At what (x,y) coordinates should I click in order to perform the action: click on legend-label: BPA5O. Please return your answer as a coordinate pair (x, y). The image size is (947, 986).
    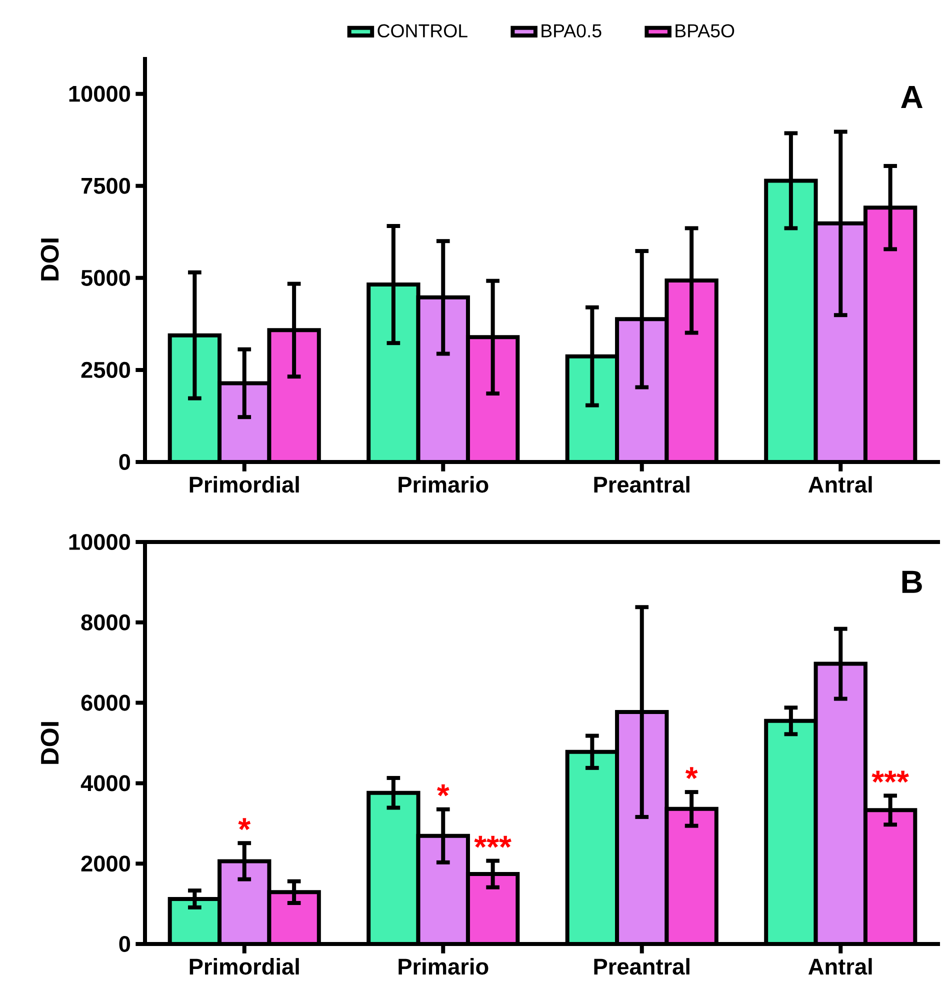
    Looking at the image, I should click on (705, 31).